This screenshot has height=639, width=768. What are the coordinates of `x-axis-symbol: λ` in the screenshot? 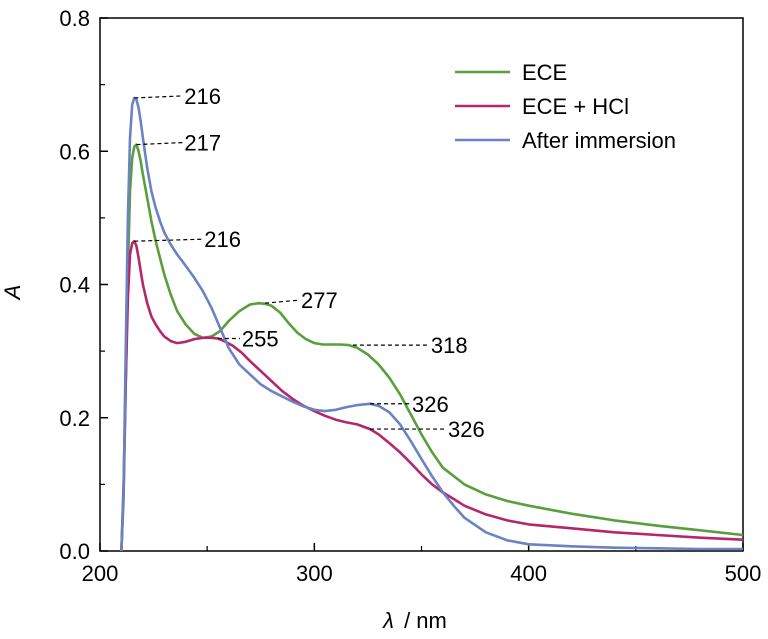 It's located at (388, 620).